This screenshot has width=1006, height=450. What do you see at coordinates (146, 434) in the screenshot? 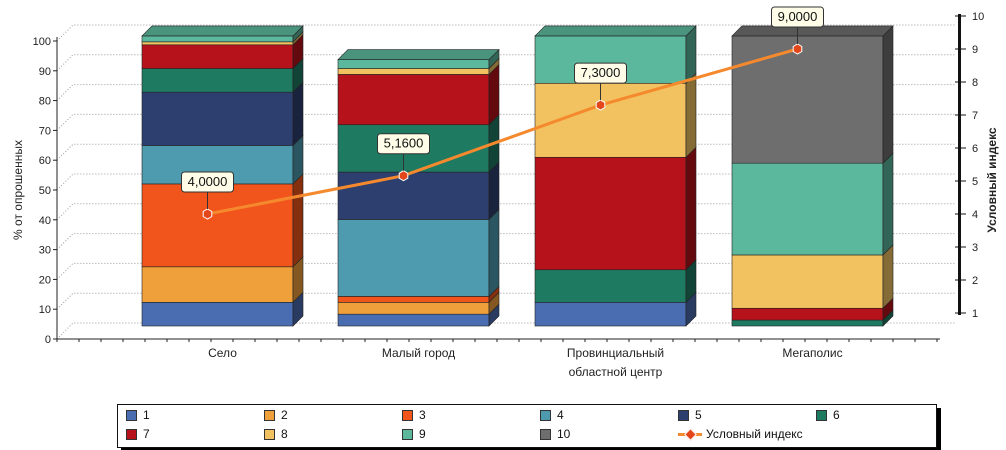
I see `legend-label: 7` at bounding box center [146, 434].